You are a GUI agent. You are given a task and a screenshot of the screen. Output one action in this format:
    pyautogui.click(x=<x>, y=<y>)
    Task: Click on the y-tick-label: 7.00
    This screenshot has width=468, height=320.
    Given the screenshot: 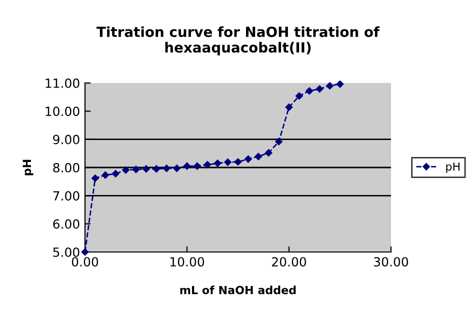 What is the action you would take?
    pyautogui.click(x=66, y=196)
    